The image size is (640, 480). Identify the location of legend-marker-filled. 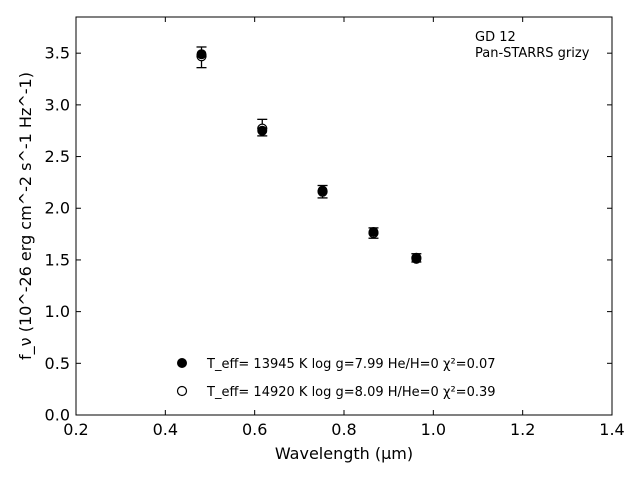
(182, 363).